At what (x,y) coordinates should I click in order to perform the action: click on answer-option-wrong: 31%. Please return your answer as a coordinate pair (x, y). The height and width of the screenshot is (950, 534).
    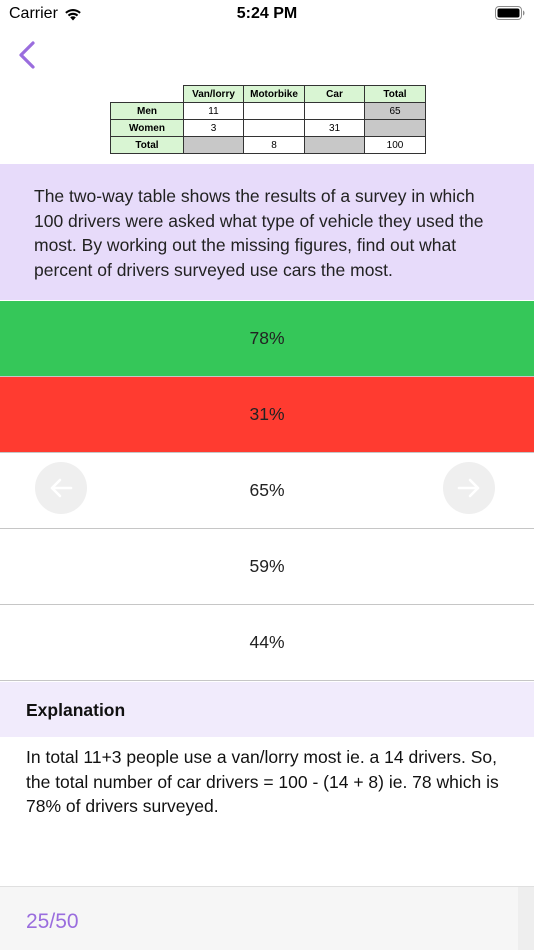
    Looking at the image, I should click on (267, 415).